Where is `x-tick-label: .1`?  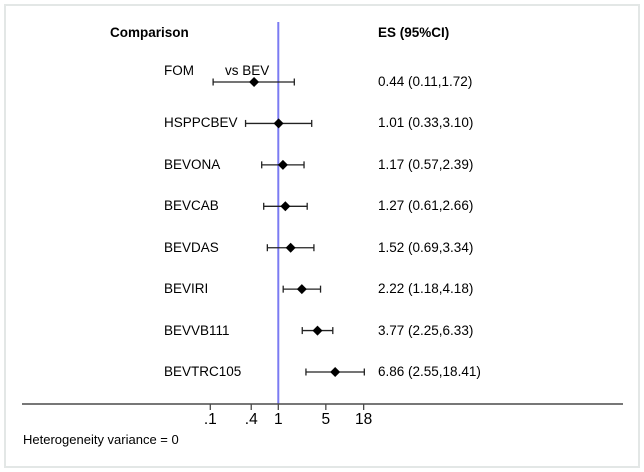 x-tick-label: .1 is located at coordinates (210, 419).